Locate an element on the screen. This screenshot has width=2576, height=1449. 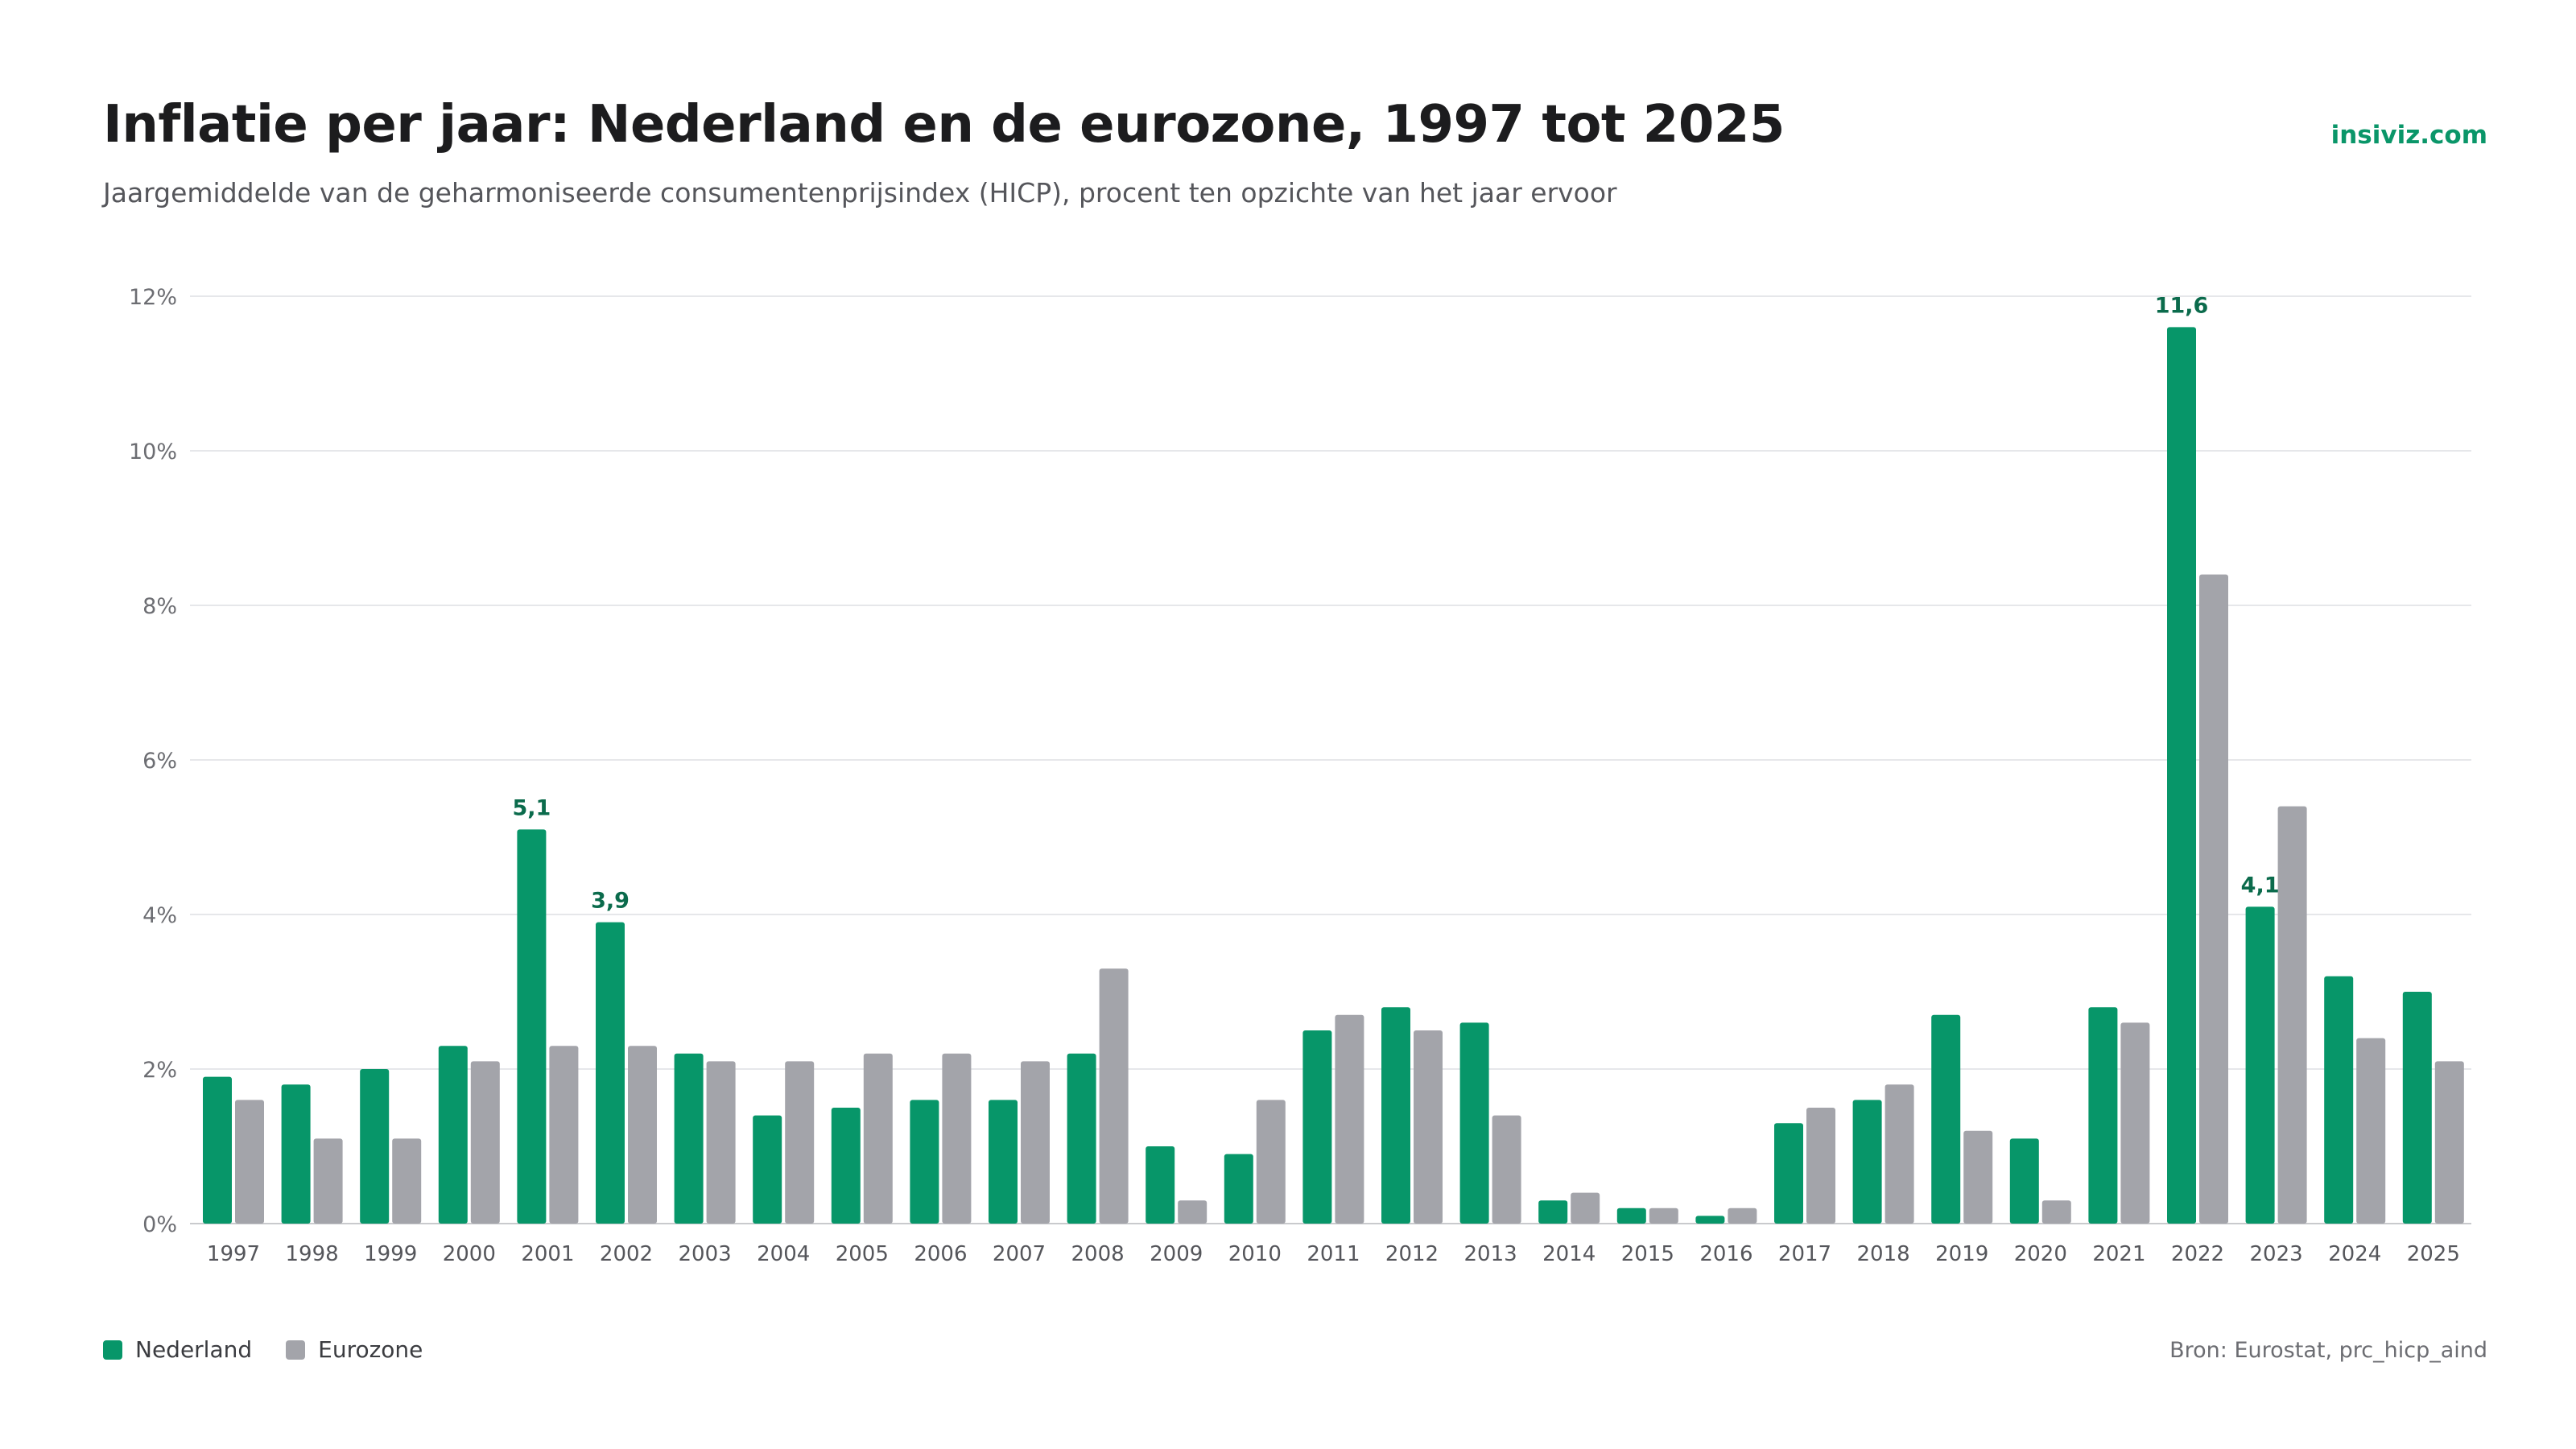
bar-nederland-2021 is located at coordinates (2103, 1115).